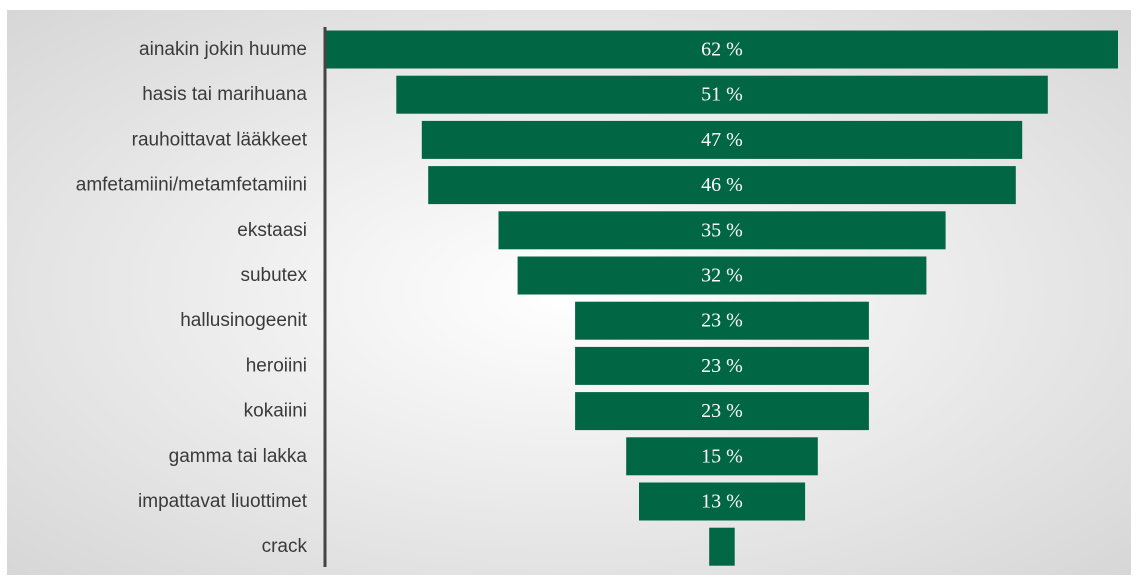 This screenshot has height=577, width=1136. Describe the element at coordinates (223, 49) in the screenshot. I see `category-label: ainakin jokin huume` at that location.